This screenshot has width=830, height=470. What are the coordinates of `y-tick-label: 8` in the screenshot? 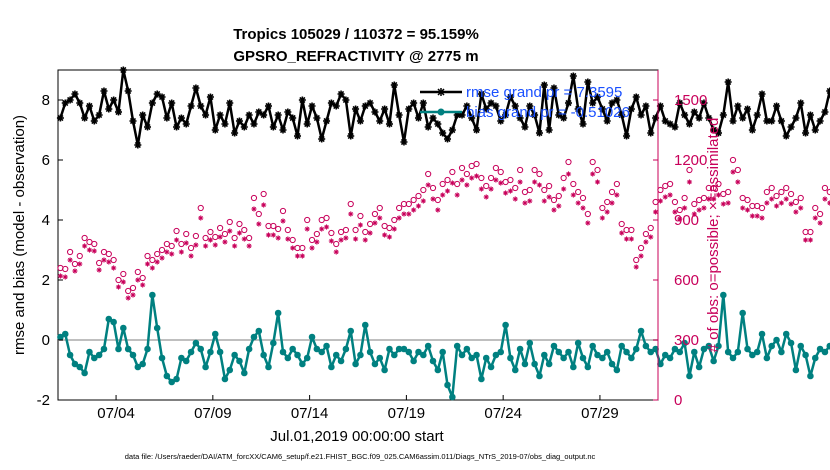 It's located at (46, 100).